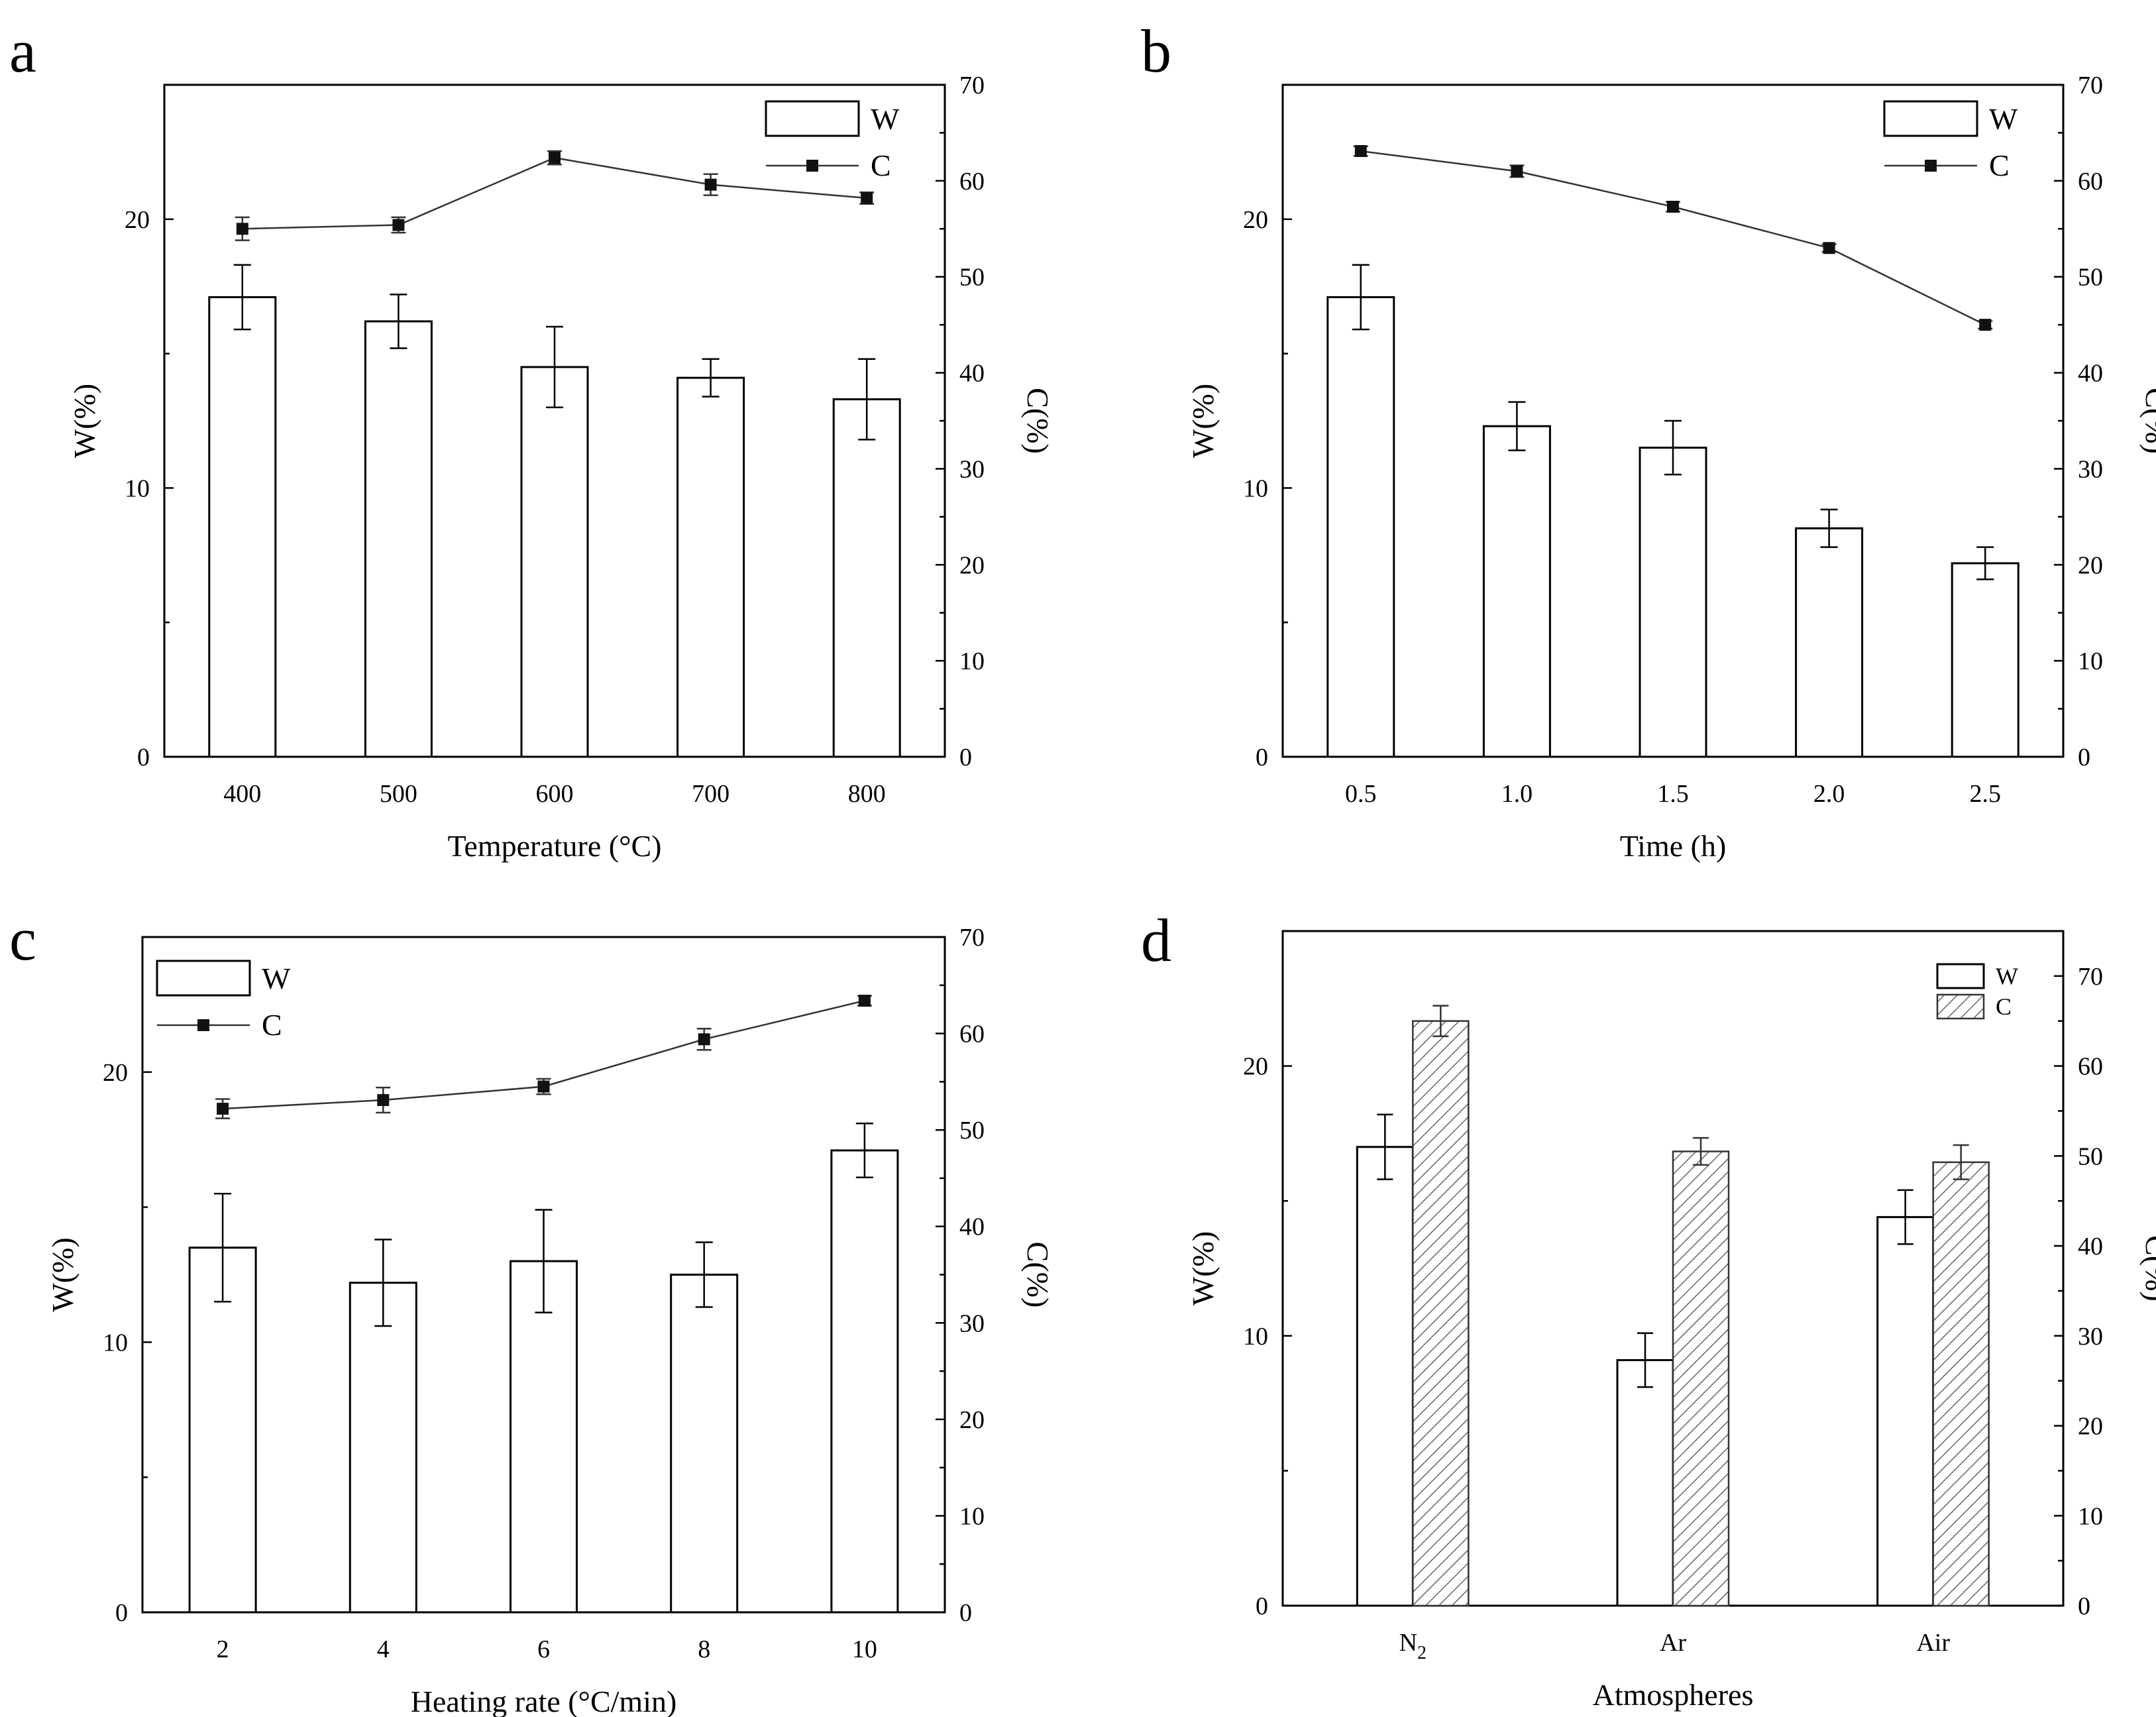 The height and width of the screenshot is (1717, 2156). Describe the element at coordinates (242, 794) in the screenshot. I see `x-tick-label: 400` at that location.